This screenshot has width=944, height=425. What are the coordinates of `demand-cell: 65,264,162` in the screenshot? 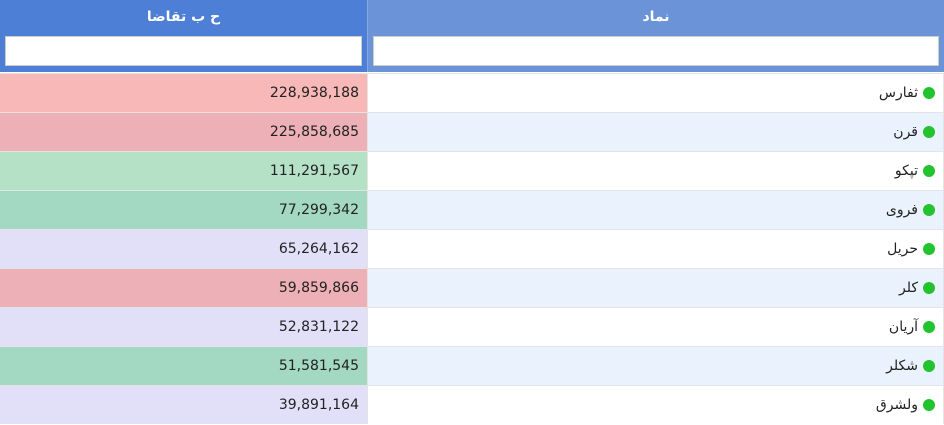 It's located at (184, 249).